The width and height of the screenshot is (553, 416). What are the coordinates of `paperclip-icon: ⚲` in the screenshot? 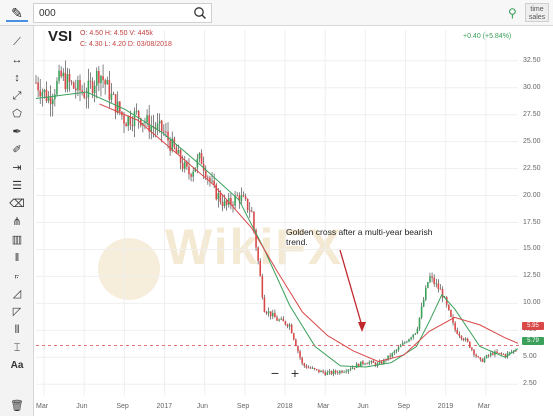 It's located at (512, 13).